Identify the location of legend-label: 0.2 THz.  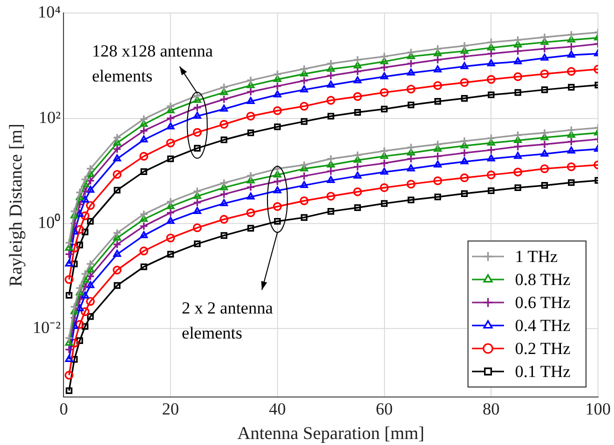
(543, 348).